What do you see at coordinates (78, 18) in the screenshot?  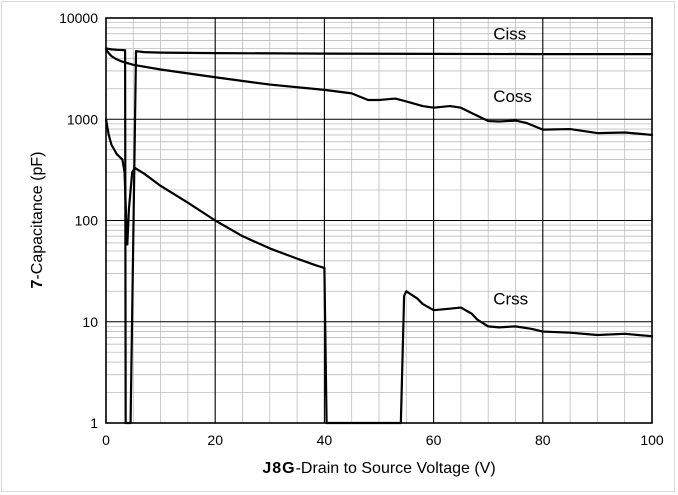 I see `y-tick-label: 10000` at bounding box center [78, 18].